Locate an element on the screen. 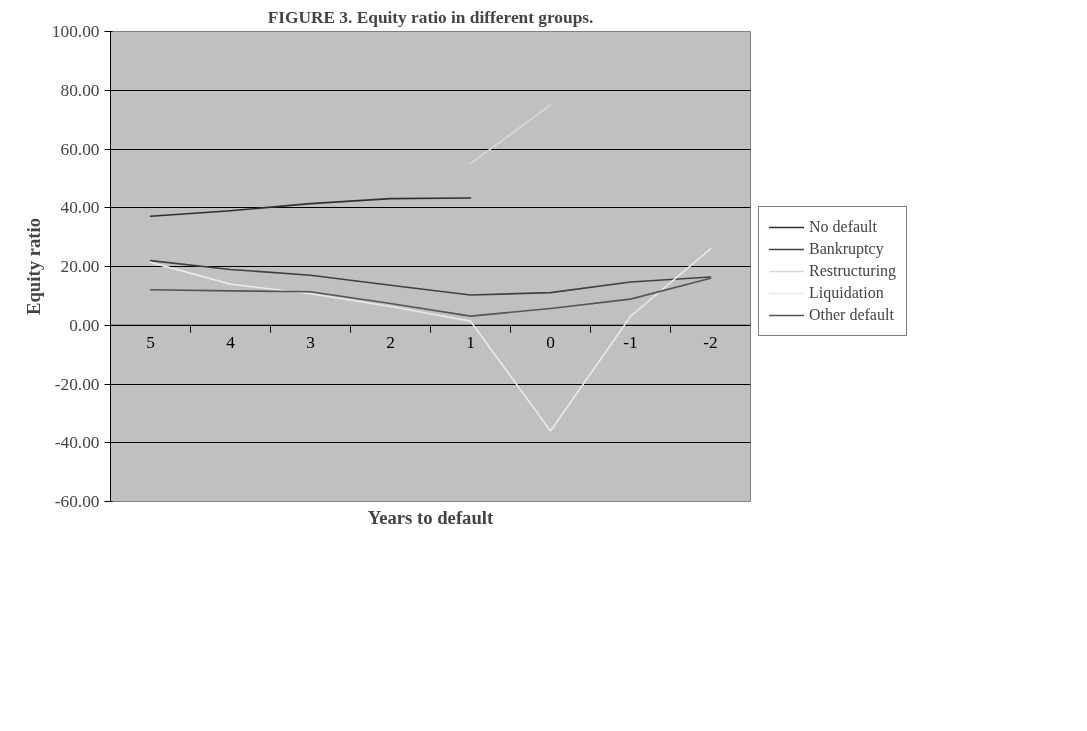 This screenshot has height=731, width=1087. chart-title: FIGURE 3. Equity ratio in different groups. is located at coordinates (430, 17).